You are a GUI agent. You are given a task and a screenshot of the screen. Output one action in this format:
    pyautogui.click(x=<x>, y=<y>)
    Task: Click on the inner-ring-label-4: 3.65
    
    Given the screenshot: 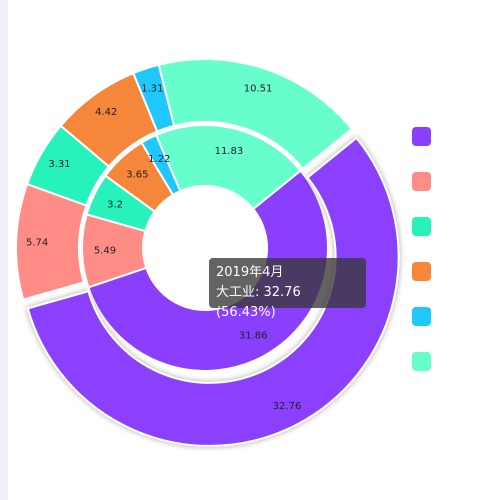 What is the action you would take?
    pyautogui.click(x=137, y=174)
    